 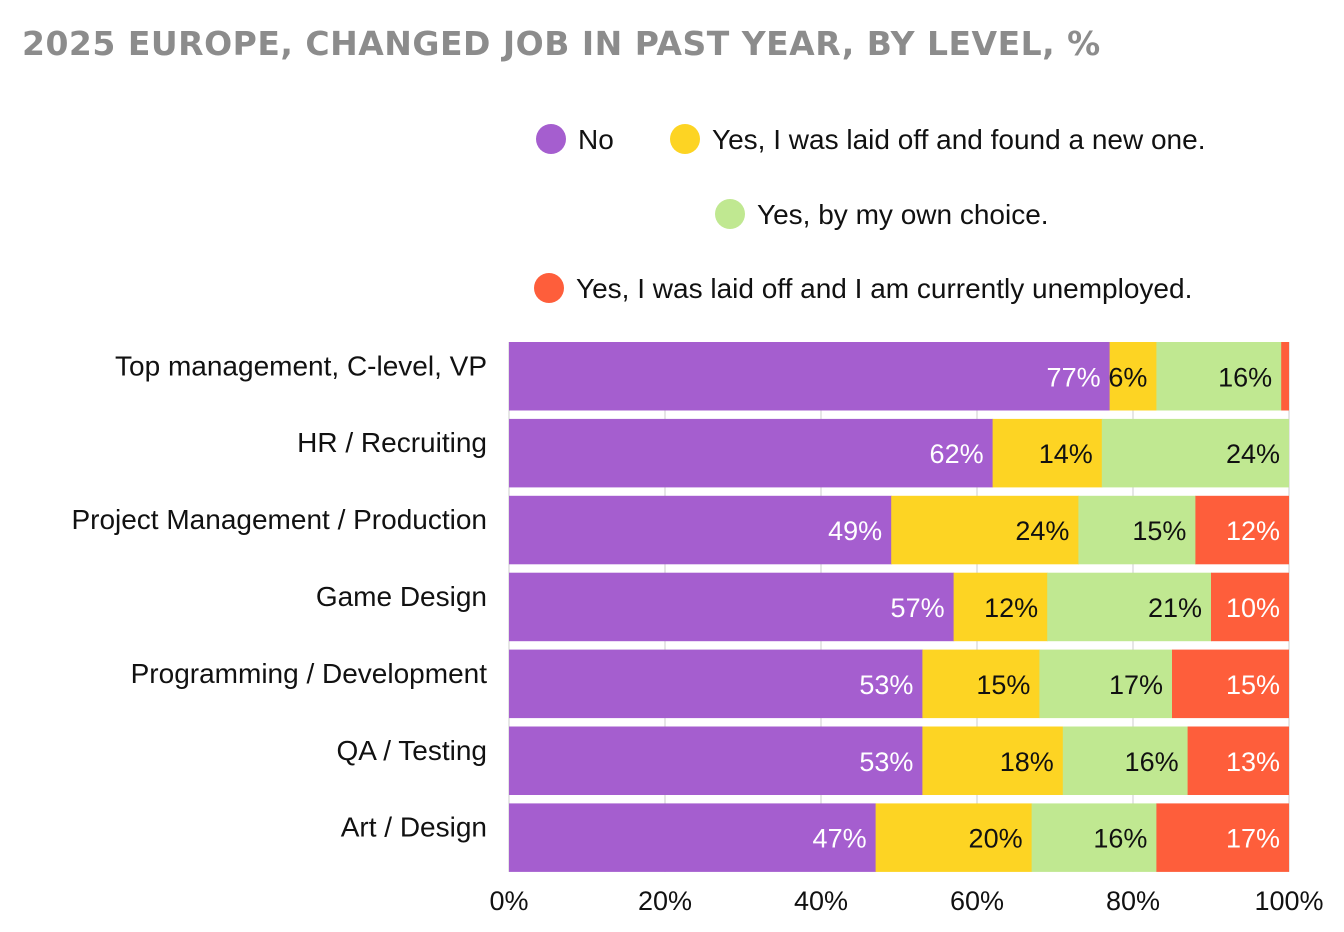 What do you see at coordinates (1253, 839) in the screenshot?
I see `data-label-r7-s4: 17%` at bounding box center [1253, 839].